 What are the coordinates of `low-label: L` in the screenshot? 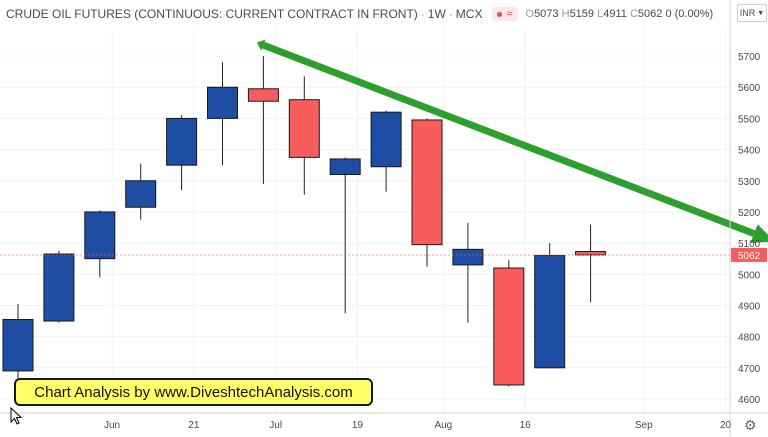 It's located at (600, 14).